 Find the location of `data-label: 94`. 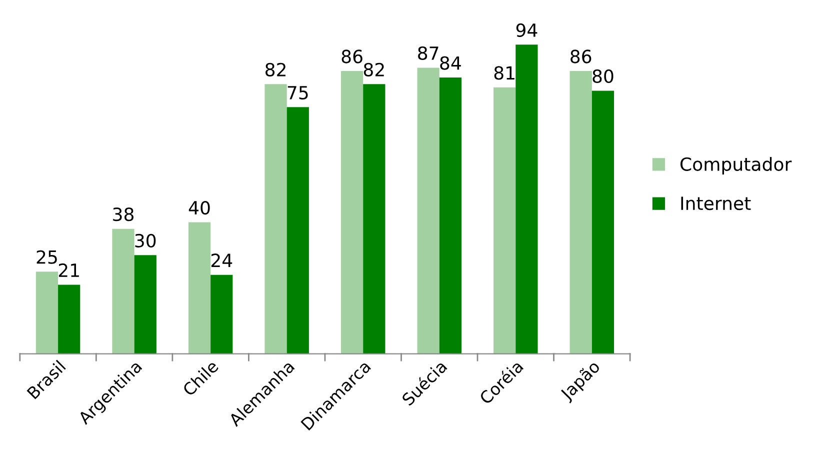

data-label: 94 is located at coordinates (527, 30).